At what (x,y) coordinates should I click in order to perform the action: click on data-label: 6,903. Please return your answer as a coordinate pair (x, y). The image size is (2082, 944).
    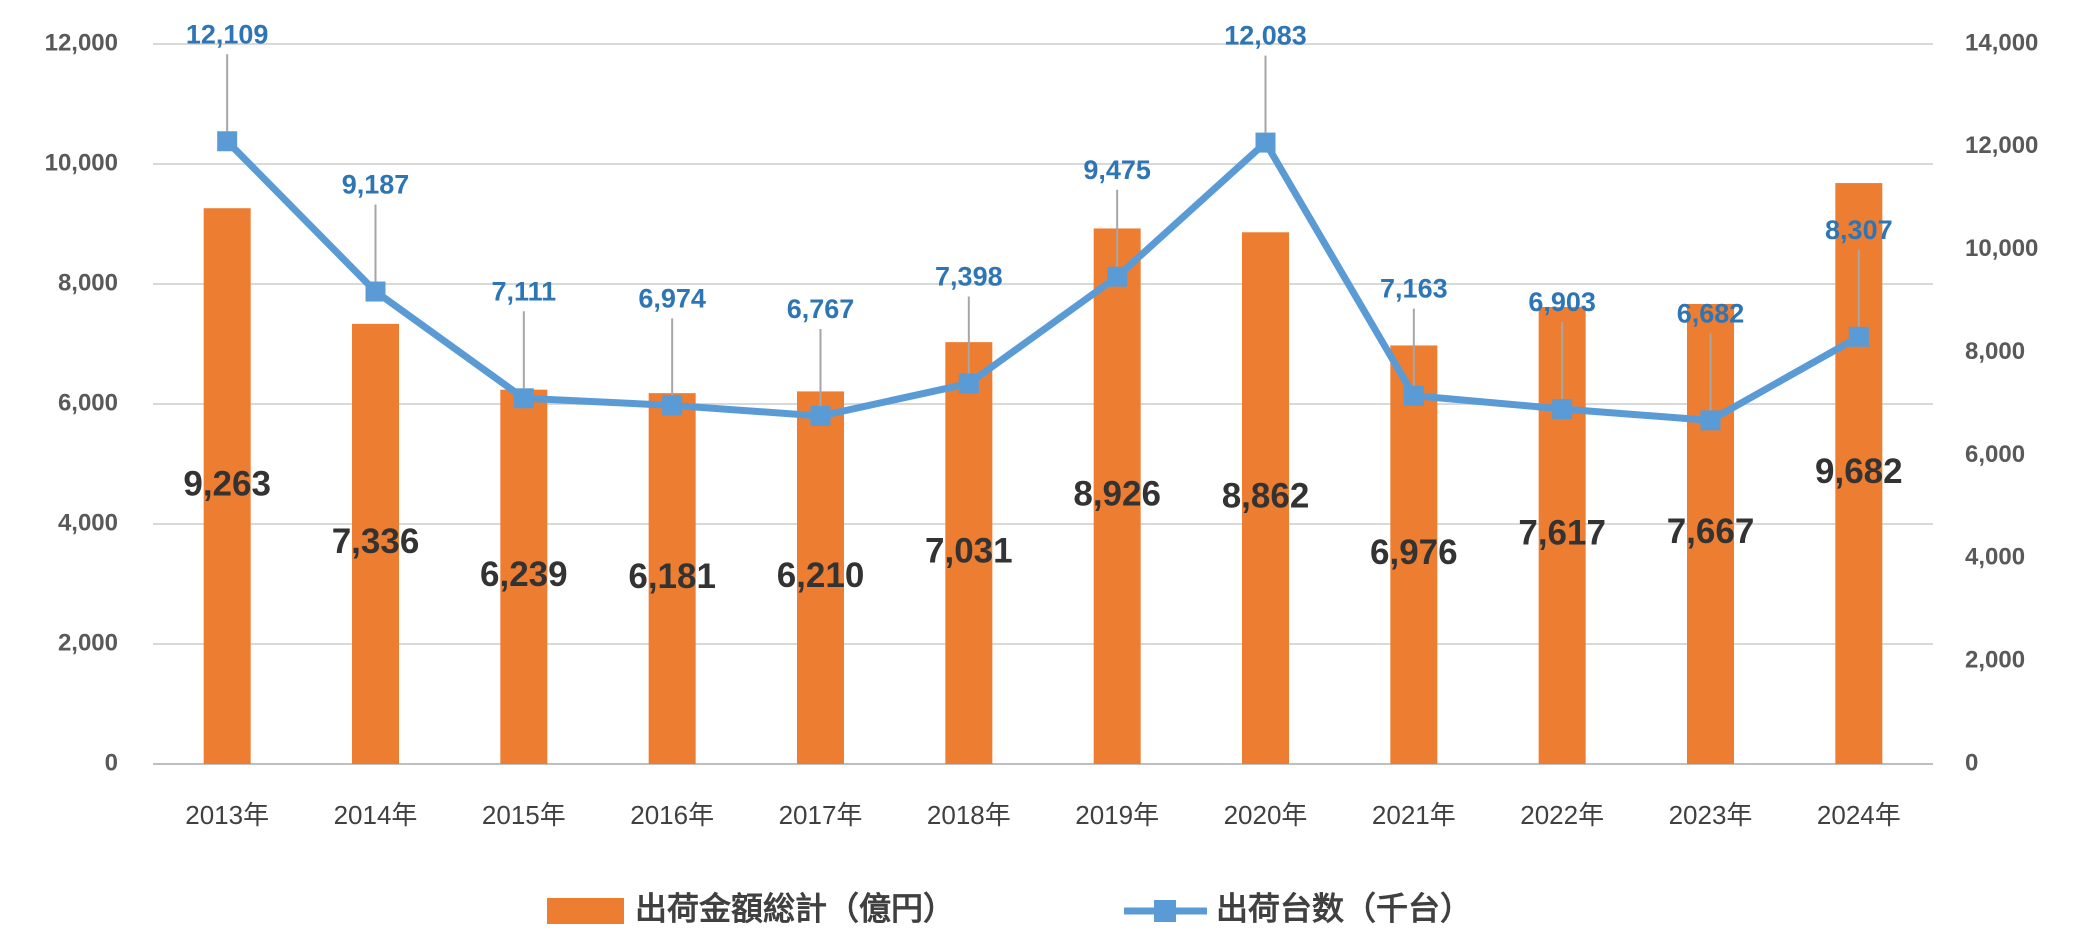
    Looking at the image, I should click on (1562, 302).